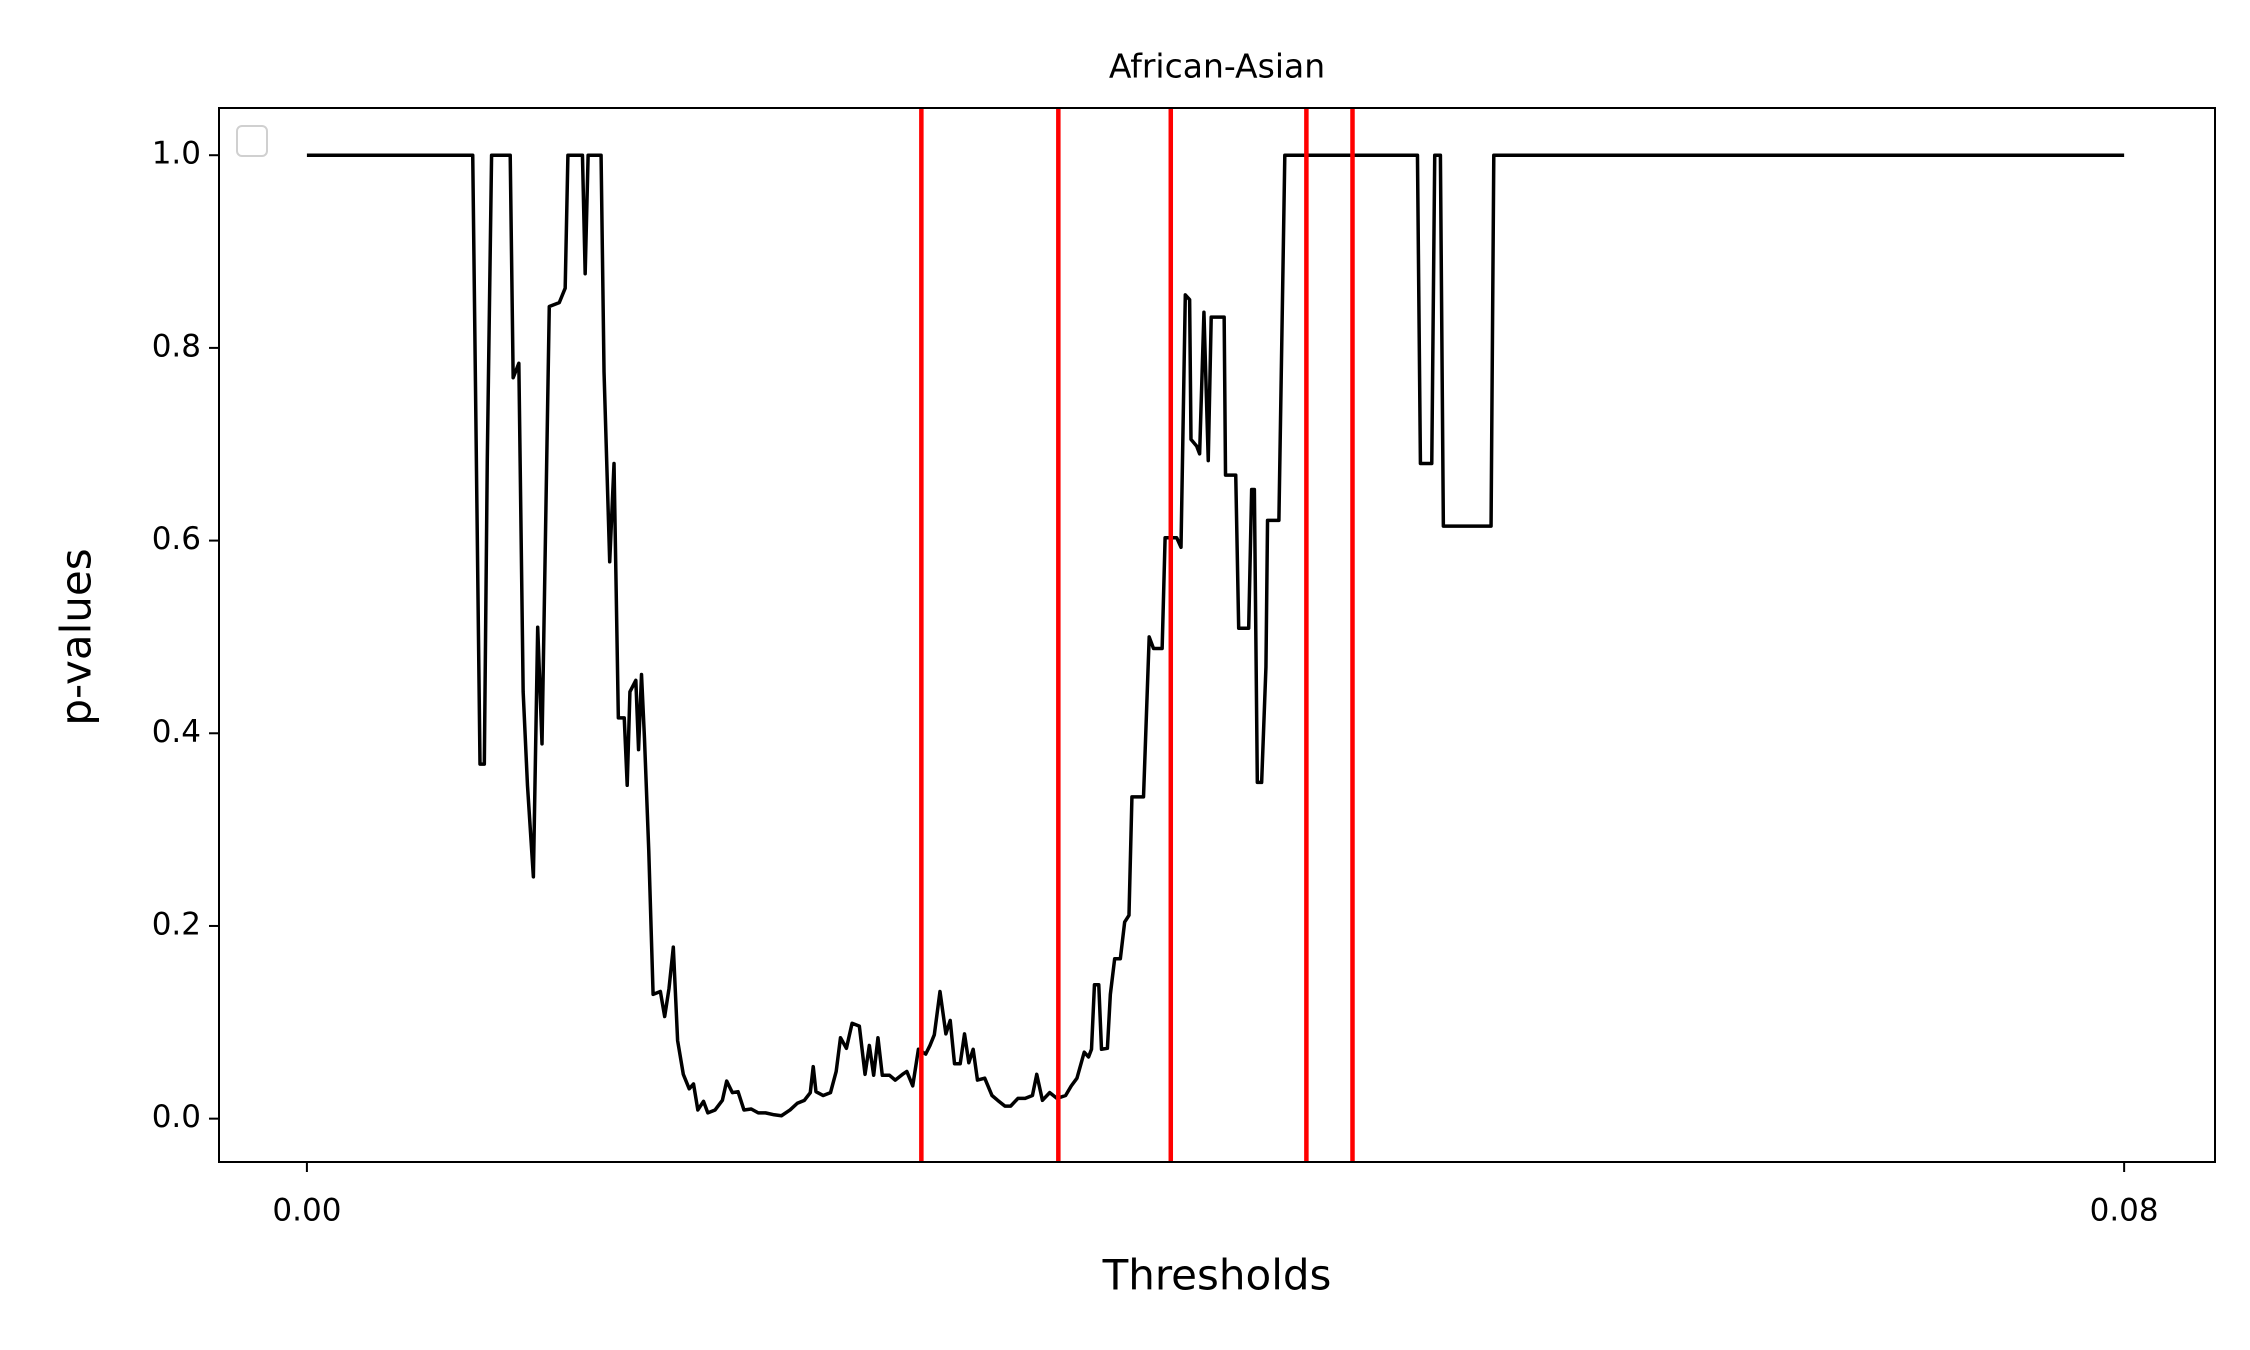 This screenshot has width=2250, height=1350. I want to click on y-tick-label: 0.6, so click(176, 539).